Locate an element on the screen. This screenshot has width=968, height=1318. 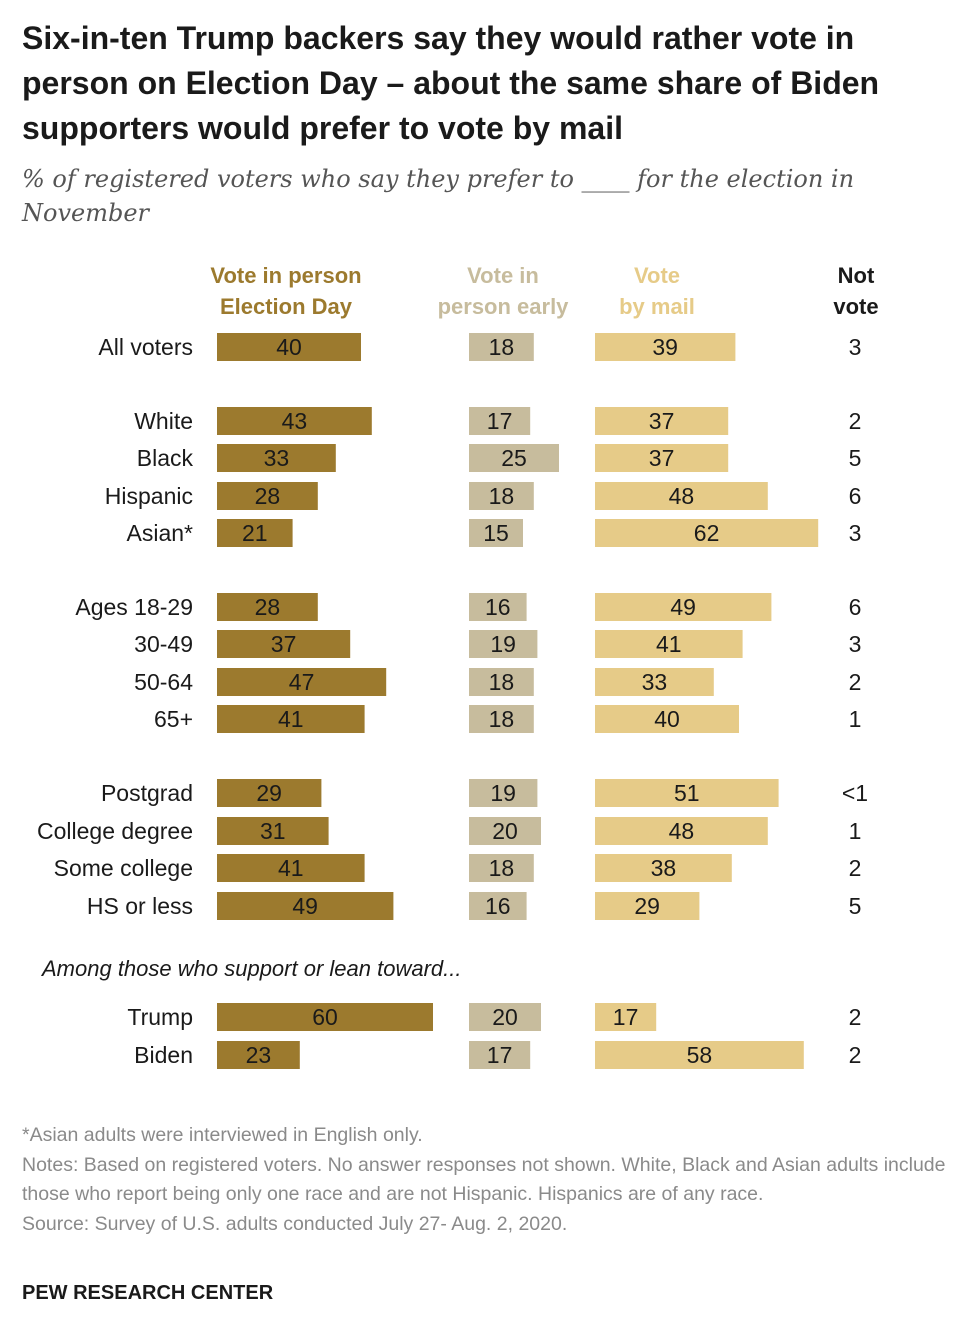
value-label-not-vote-ages-18-29: 6 is located at coordinates (855, 607).